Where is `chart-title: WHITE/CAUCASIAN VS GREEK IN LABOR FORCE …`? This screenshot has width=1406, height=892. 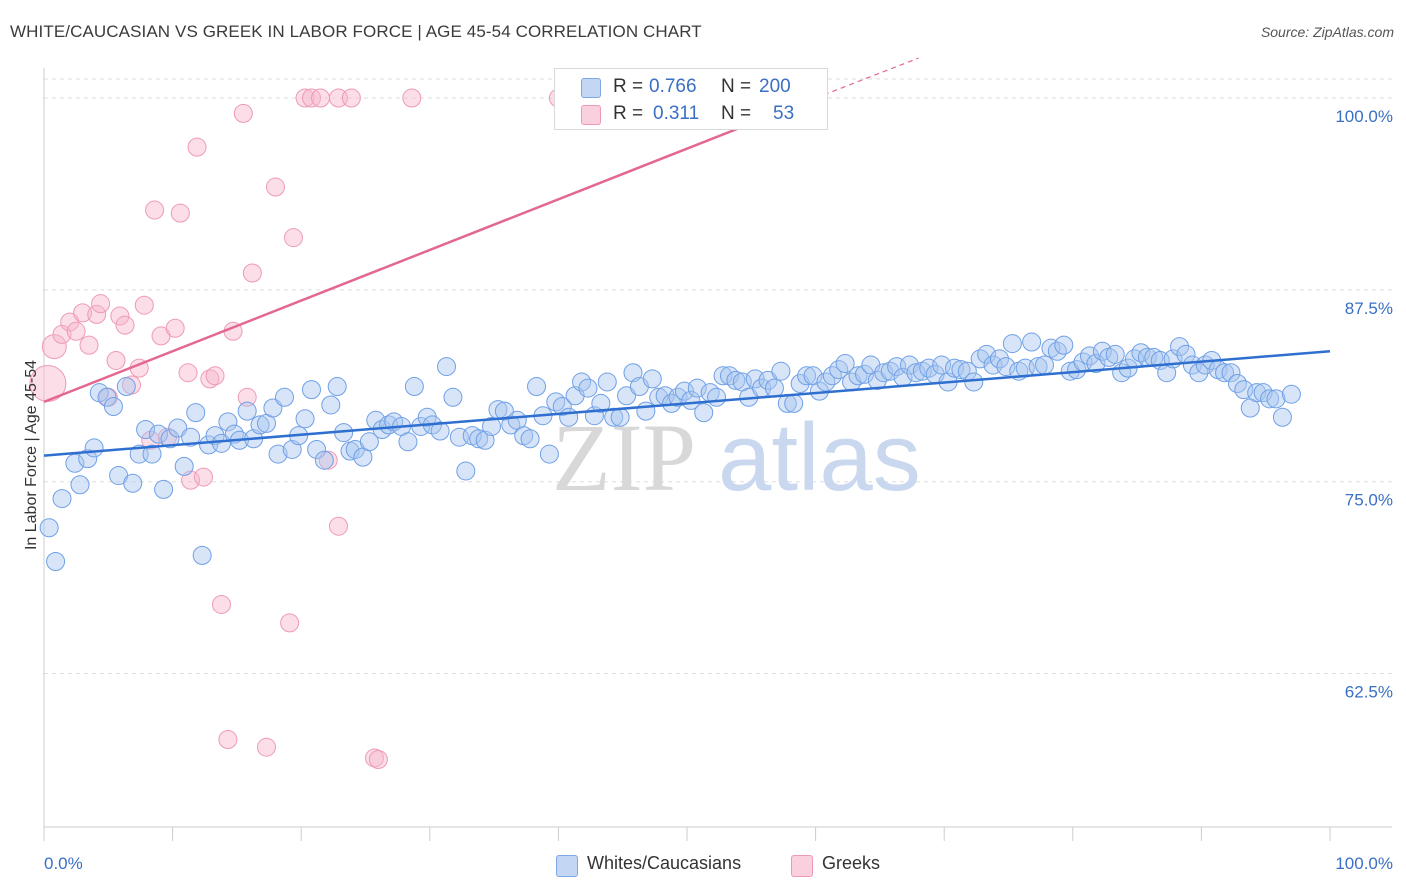 chart-title: WHITE/CAUCASIAN VS GREEK IN LABOR FORCE … is located at coordinates (356, 31).